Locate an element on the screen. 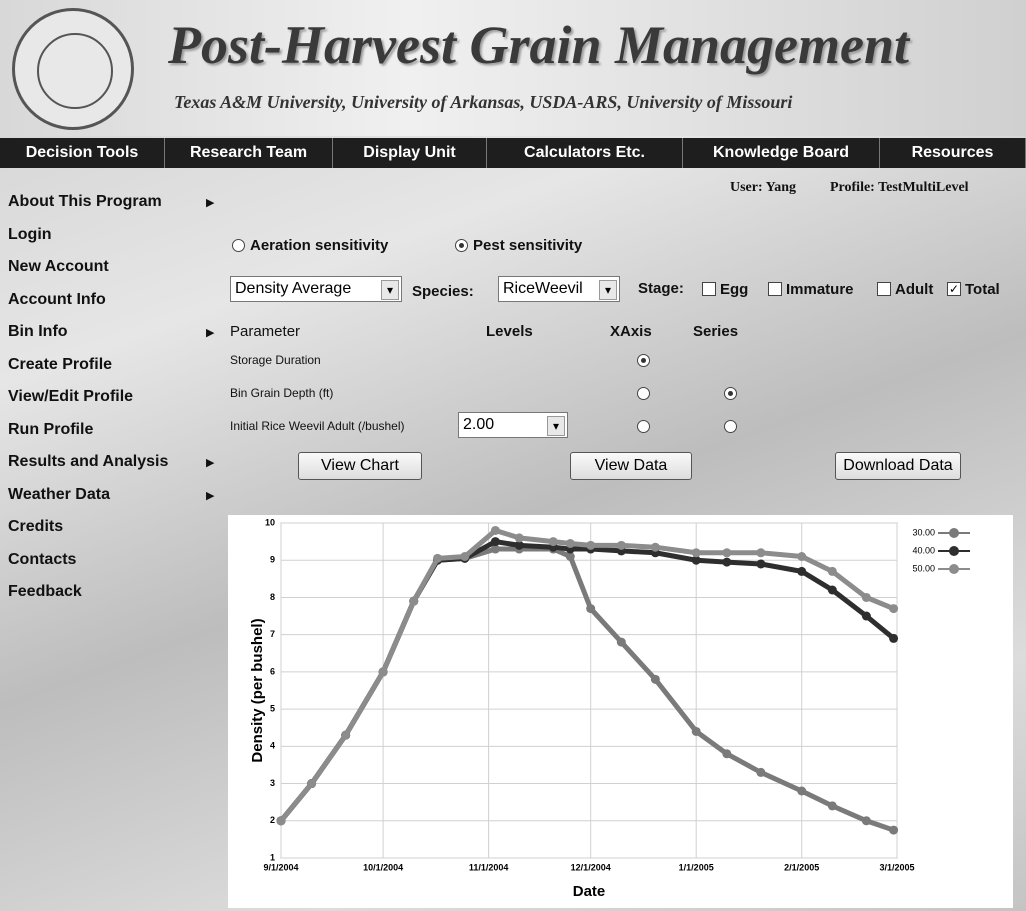 The image size is (1026, 911). site-title: Post-Harvest Grain Management is located at coordinates (539, 45).